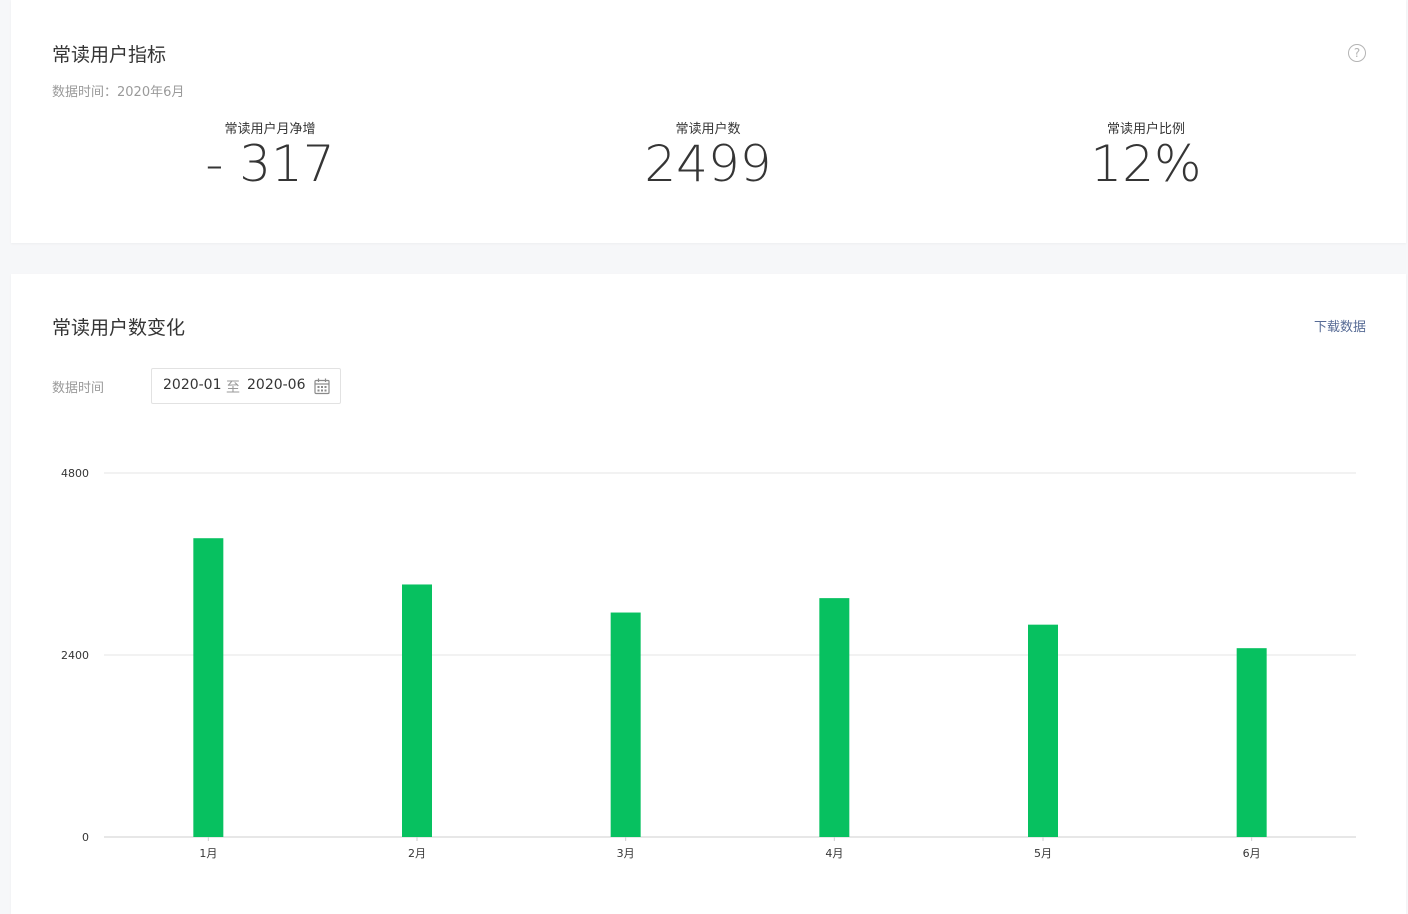 This screenshot has width=1408, height=914. I want to click on date-range-label: 数据时间, so click(78, 388).